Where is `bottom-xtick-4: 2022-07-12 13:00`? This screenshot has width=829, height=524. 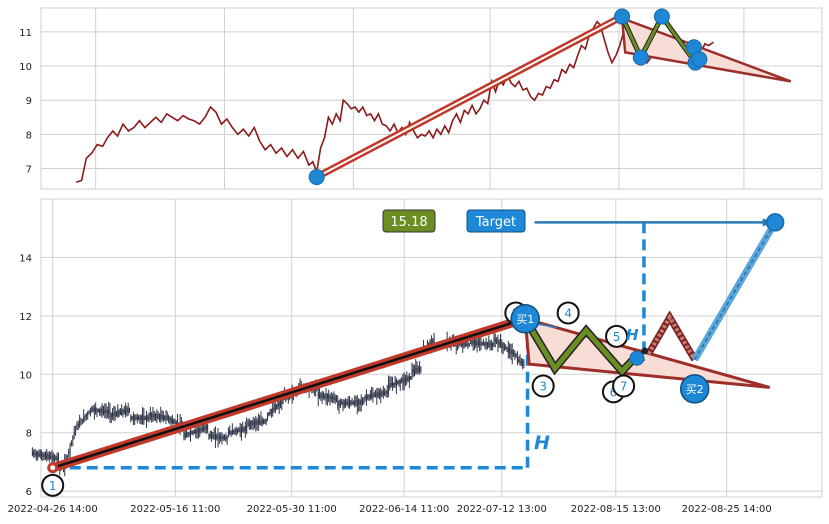 bottom-xtick-4: 2022-07-12 13:00 is located at coordinates (502, 509).